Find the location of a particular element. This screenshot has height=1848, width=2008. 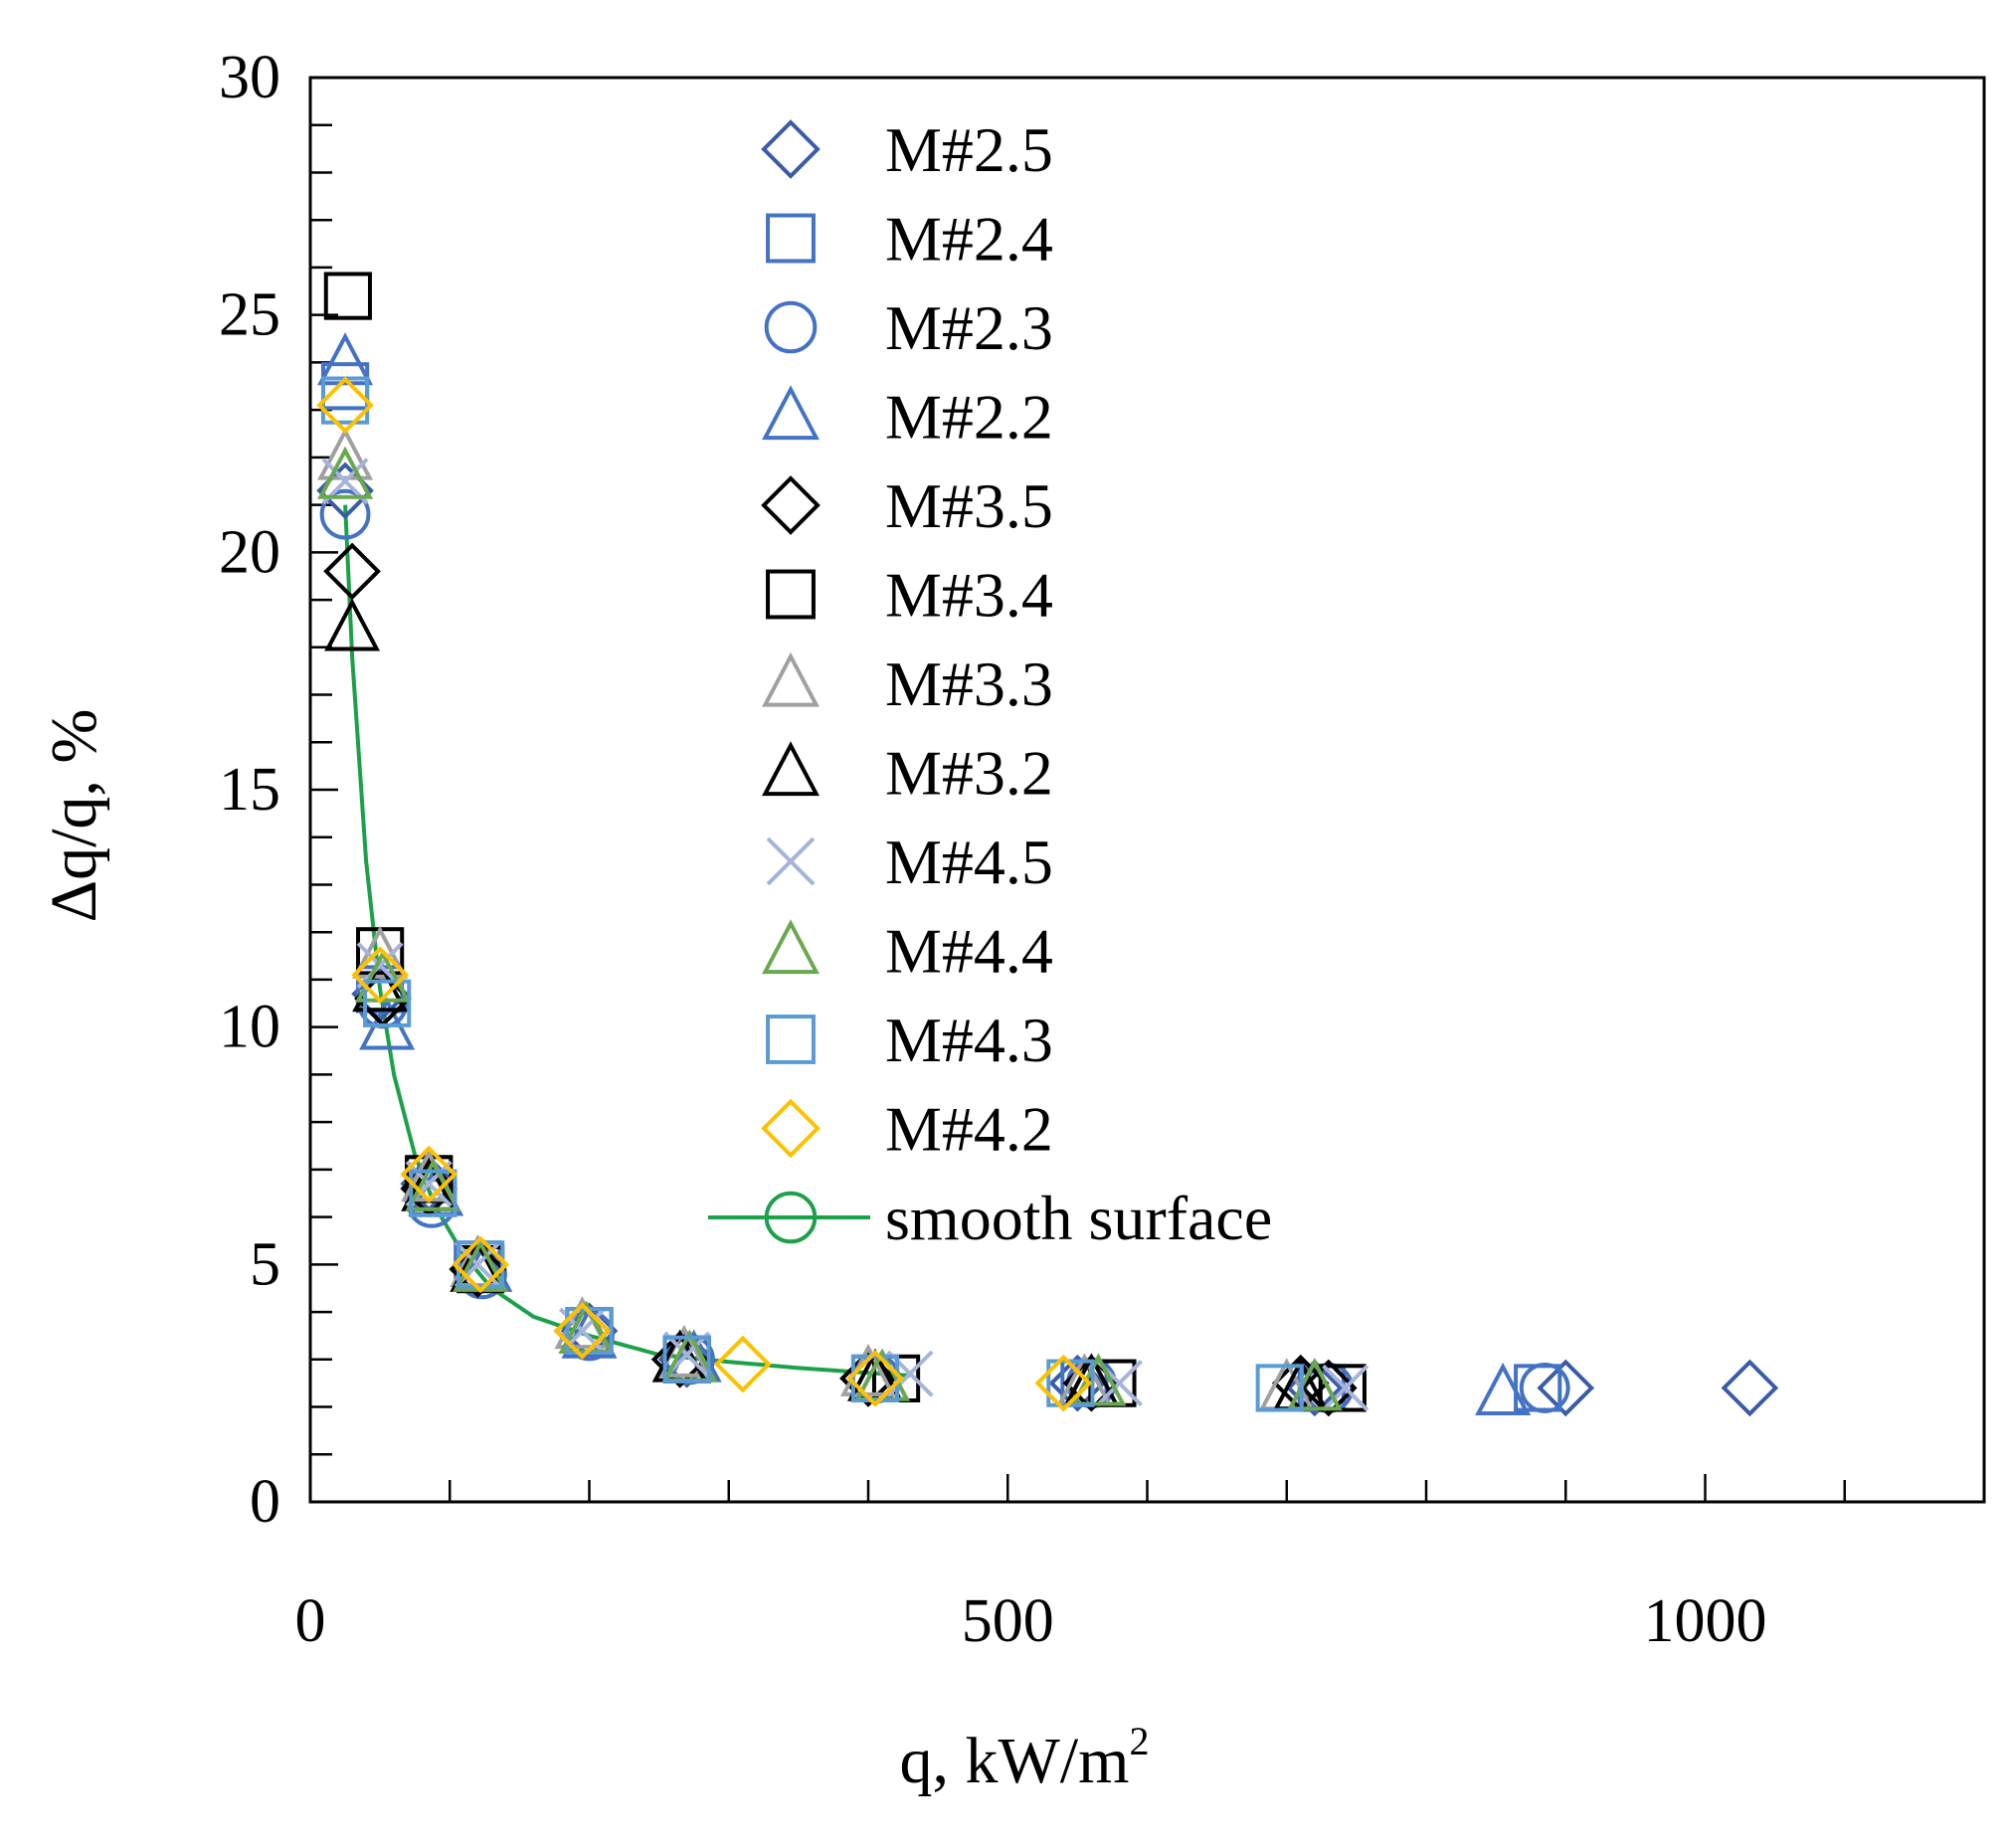

y-tick-label: 0 is located at coordinates (265, 1502).